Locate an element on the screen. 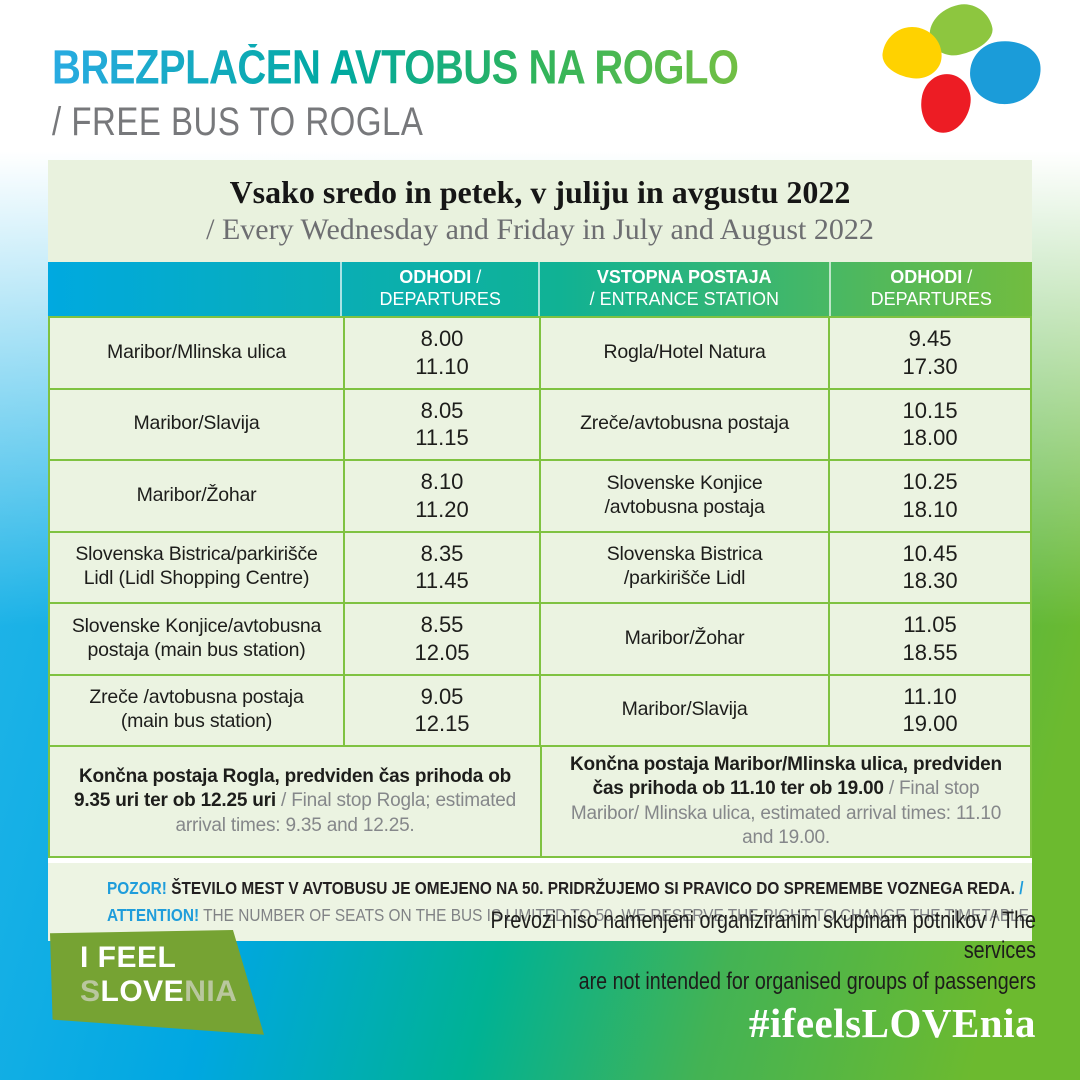  station-cell: Slovenske Konjice /avtobusna postaja is located at coordinates (684, 496).